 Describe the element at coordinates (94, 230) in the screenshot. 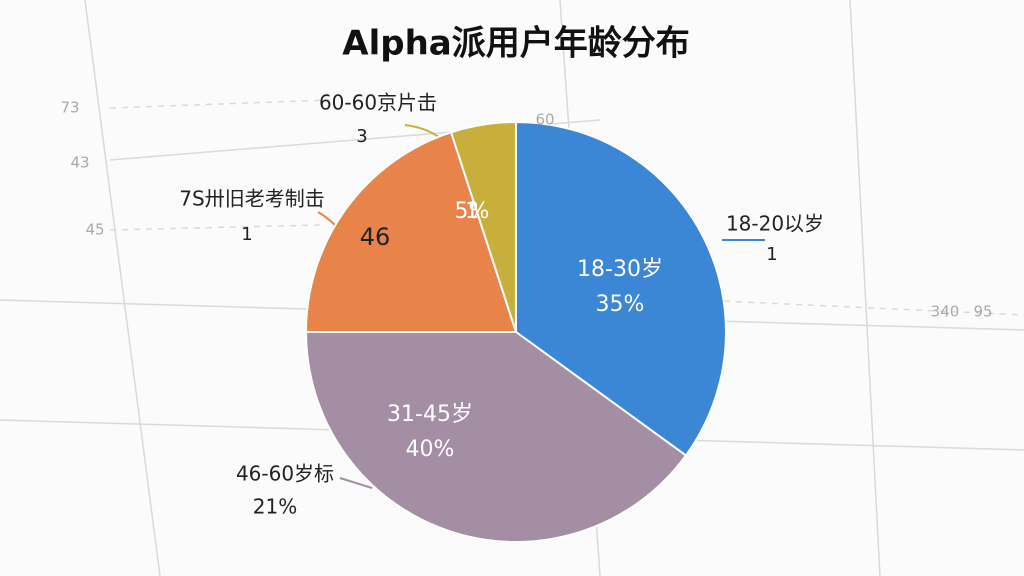

I see `background-label: 45` at that location.